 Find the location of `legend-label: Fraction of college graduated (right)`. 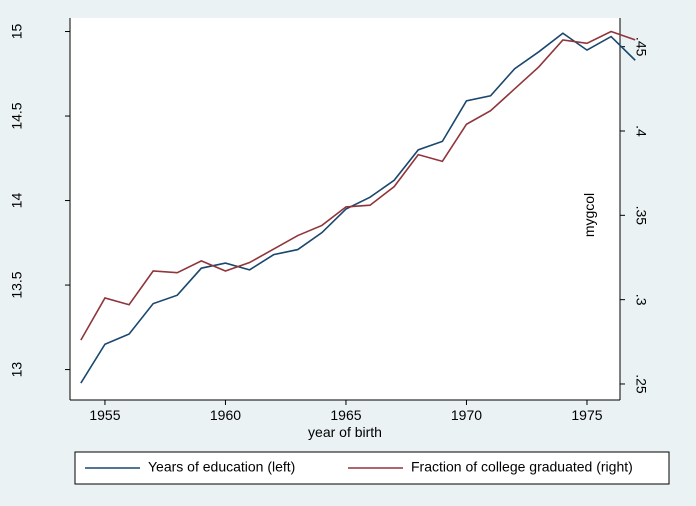

legend-label: Fraction of college graduated (right) is located at coordinates (522, 467).